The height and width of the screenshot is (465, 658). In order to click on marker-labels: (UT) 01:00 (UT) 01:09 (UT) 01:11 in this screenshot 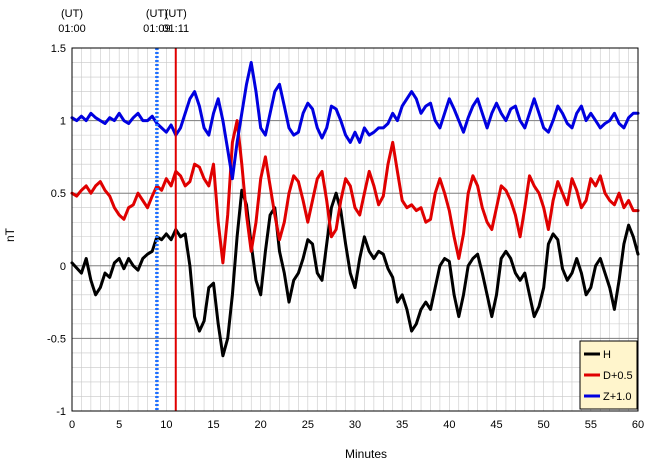, I will do `click(123, 21)`.